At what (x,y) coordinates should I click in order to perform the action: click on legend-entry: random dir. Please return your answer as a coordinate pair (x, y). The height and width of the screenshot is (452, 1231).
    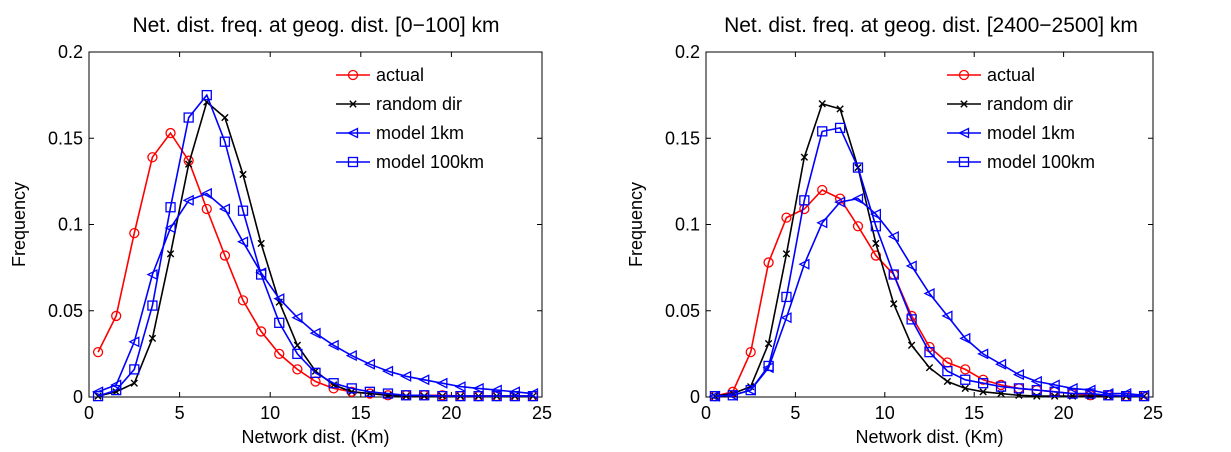
    Looking at the image, I should click on (419, 104).